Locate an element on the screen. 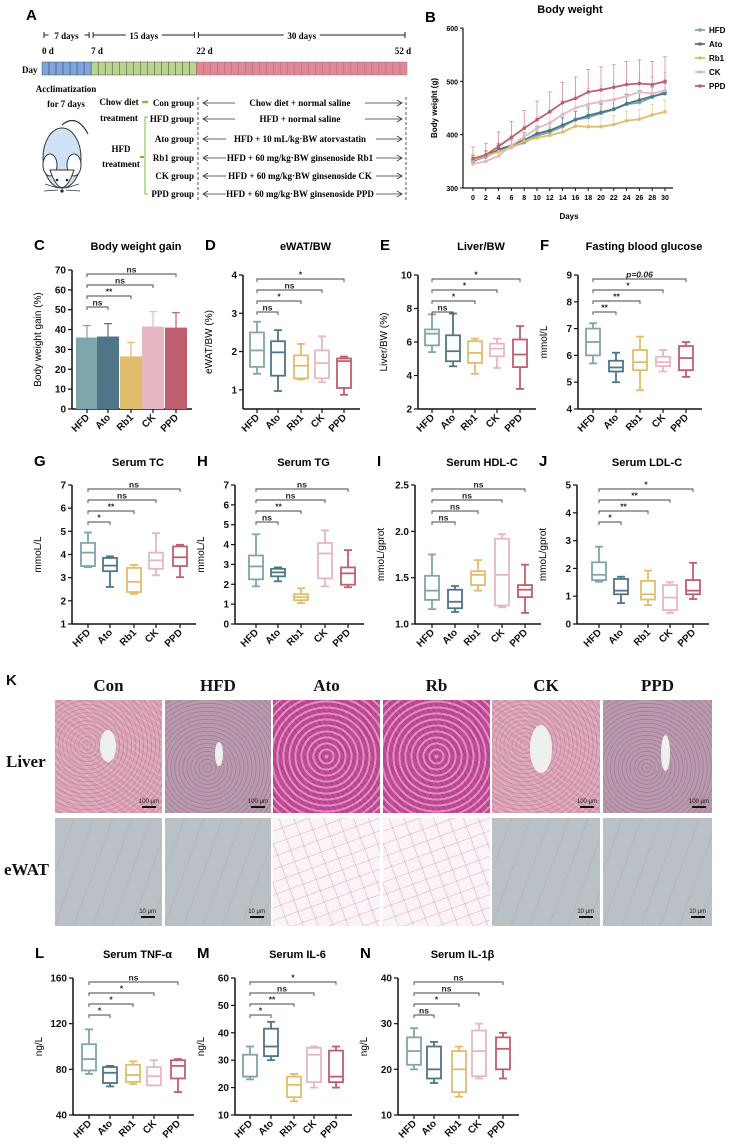 This screenshot has width=731, height=1145. x-tick-label: Ato is located at coordinates (451, 637).